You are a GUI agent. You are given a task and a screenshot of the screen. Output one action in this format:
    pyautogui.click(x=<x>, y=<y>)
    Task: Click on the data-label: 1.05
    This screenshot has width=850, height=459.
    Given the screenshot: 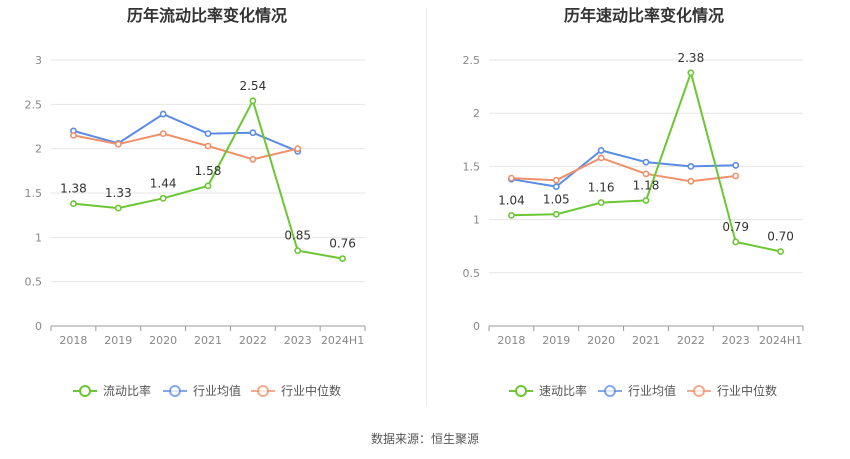 What is the action you would take?
    pyautogui.click(x=556, y=199)
    